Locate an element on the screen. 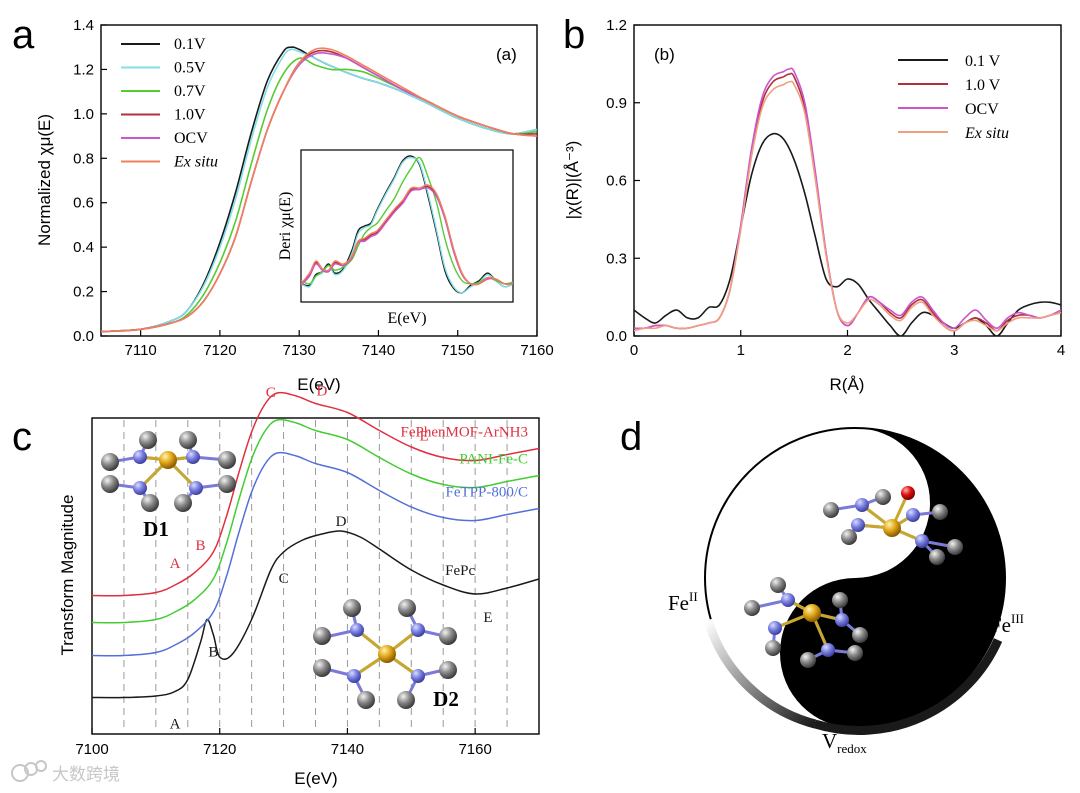 The image size is (1080, 793). panel-a-series is located at coordinates (319, 189).